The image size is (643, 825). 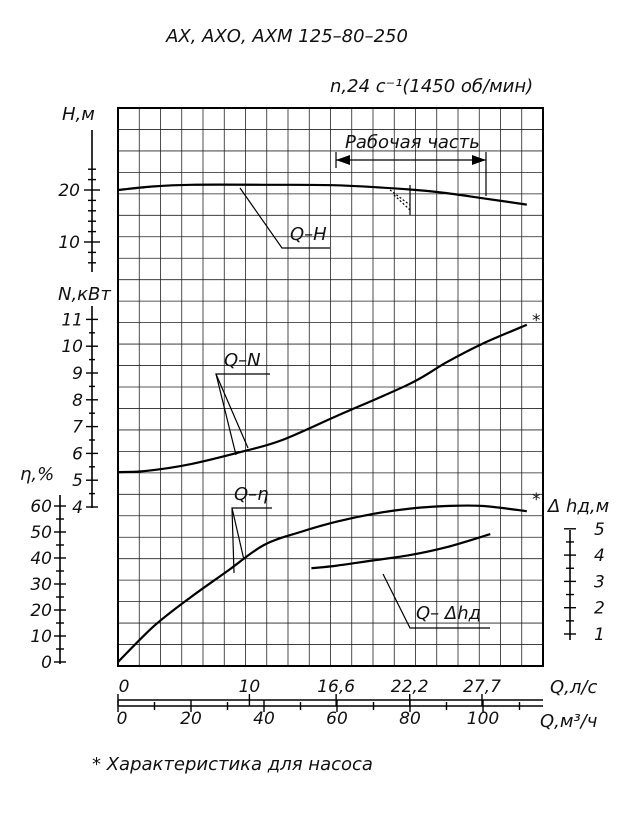 What do you see at coordinates (37, 474) in the screenshot?
I see `eta-axis-label: η,%` at bounding box center [37, 474].